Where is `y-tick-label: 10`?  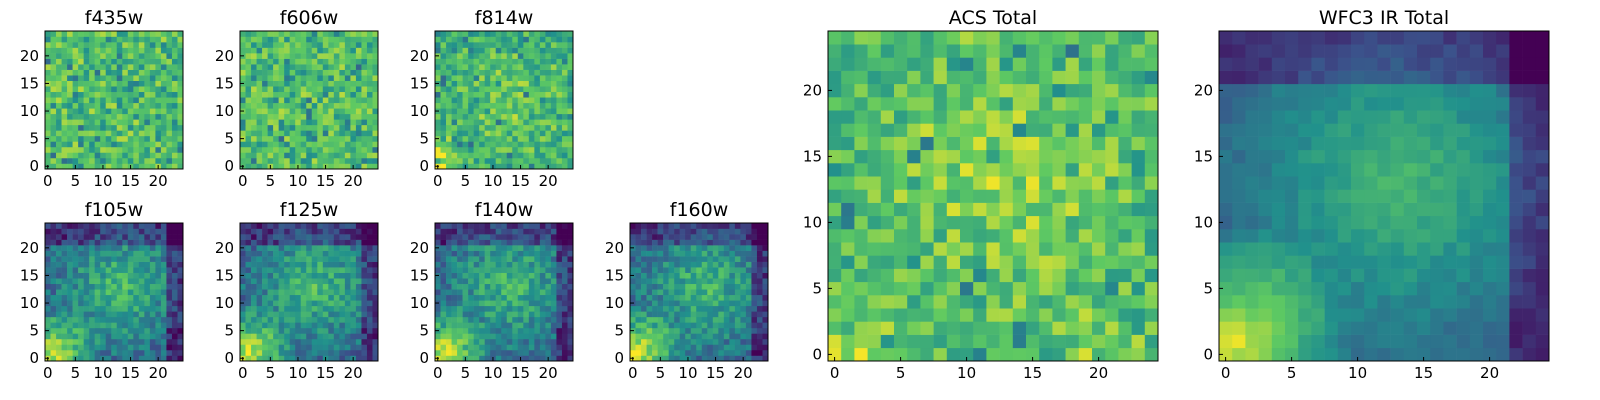
y-tick-label: 10 is located at coordinates (614, 303).